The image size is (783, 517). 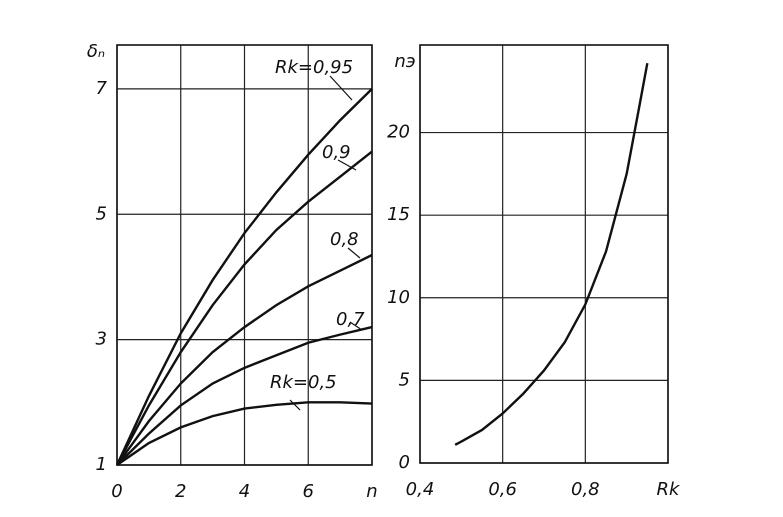 I want to click on x-tick-label: 0,4, so click(x=420, y=489).